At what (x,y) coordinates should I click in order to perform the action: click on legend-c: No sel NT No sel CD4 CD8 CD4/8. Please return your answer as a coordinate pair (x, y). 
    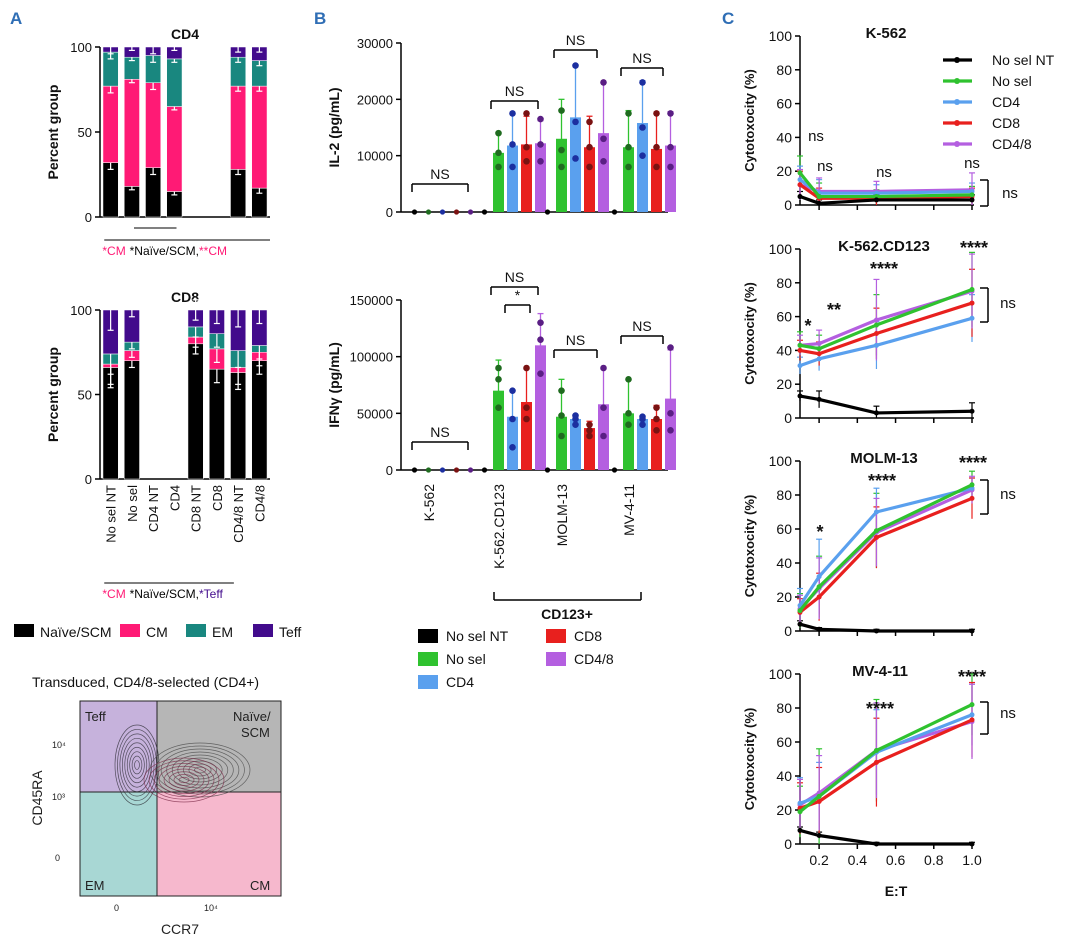
    Looking at the image, I should click on (999, 102).